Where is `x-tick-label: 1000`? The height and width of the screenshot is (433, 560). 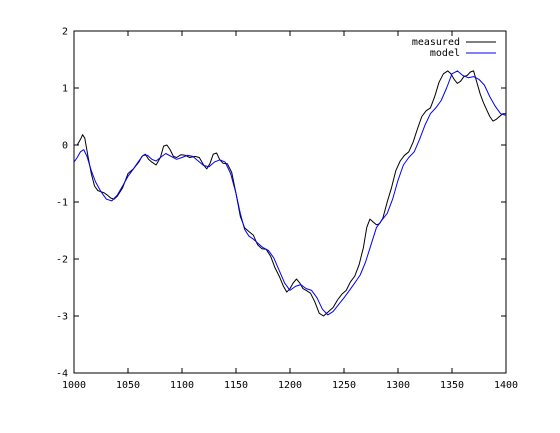 x-tick-label: 1000 is located at coordinates (74, 385).